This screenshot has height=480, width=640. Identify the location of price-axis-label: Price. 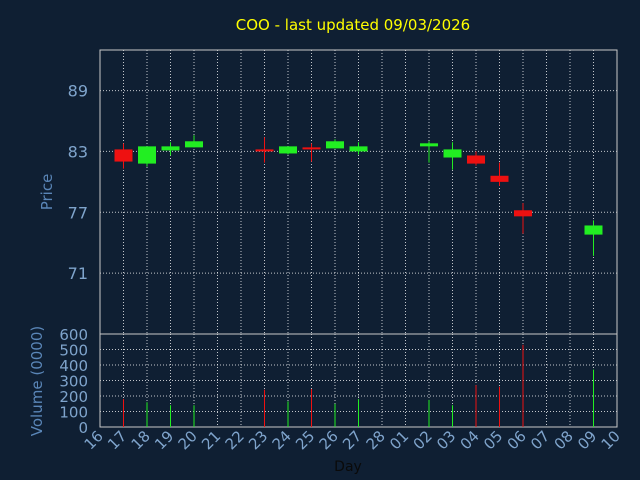
(47, 192).